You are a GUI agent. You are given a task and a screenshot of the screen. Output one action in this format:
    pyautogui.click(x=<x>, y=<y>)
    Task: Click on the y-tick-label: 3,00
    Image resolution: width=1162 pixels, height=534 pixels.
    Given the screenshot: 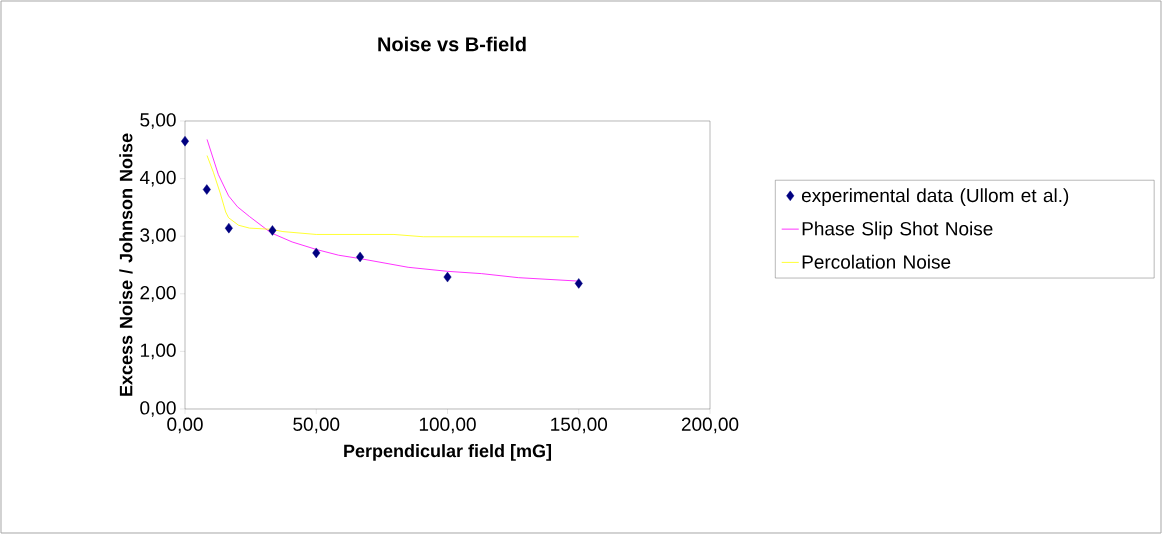 What is the action you would take?
    pyautogui.click(x=158, y=236)
    